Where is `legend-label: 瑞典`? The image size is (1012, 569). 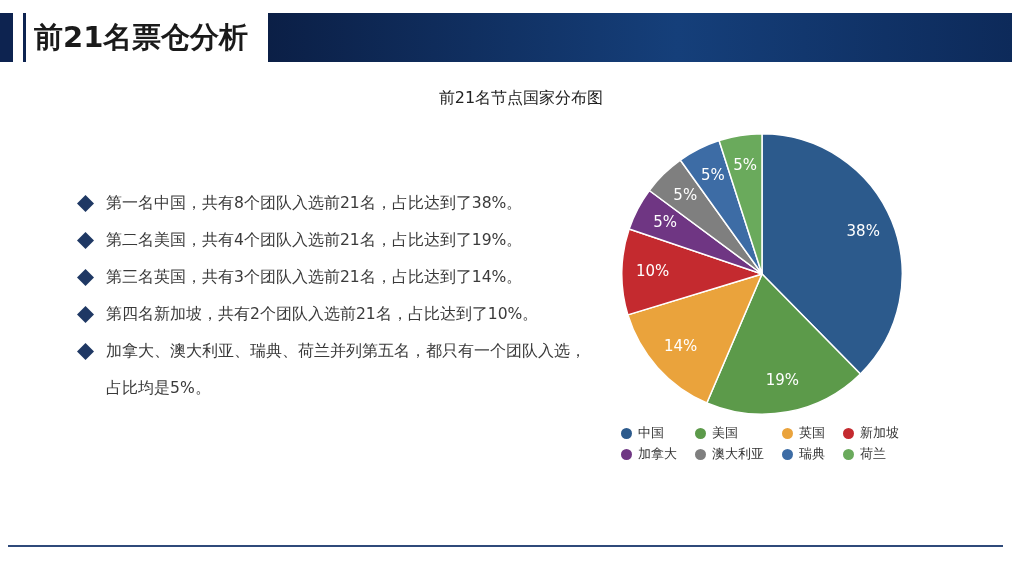 legend-label: 瑞典 is located at coordinates (812, 454).